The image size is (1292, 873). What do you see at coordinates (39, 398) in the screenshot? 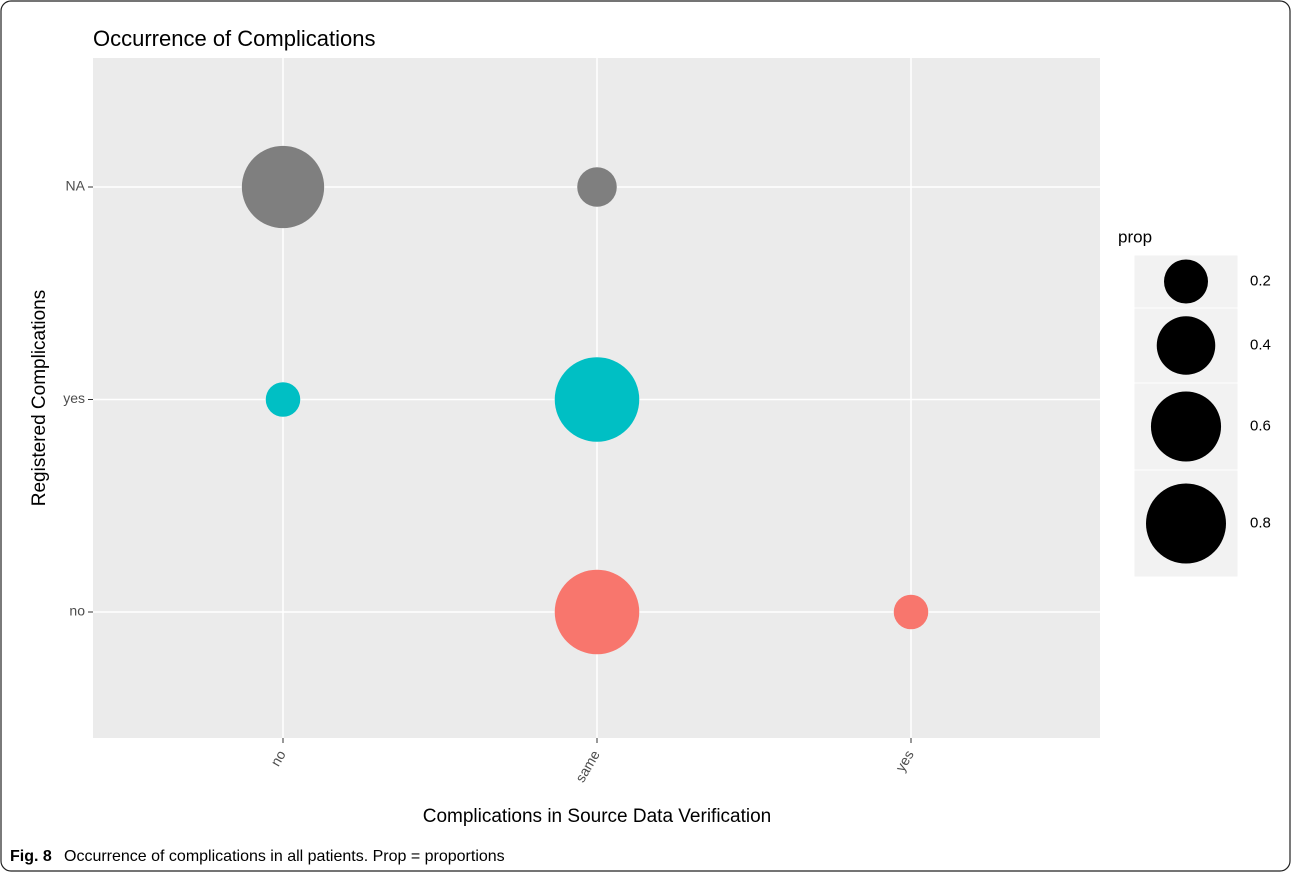
I see `y-axis-label: Registered Complications` at bounding box center [39, 398].